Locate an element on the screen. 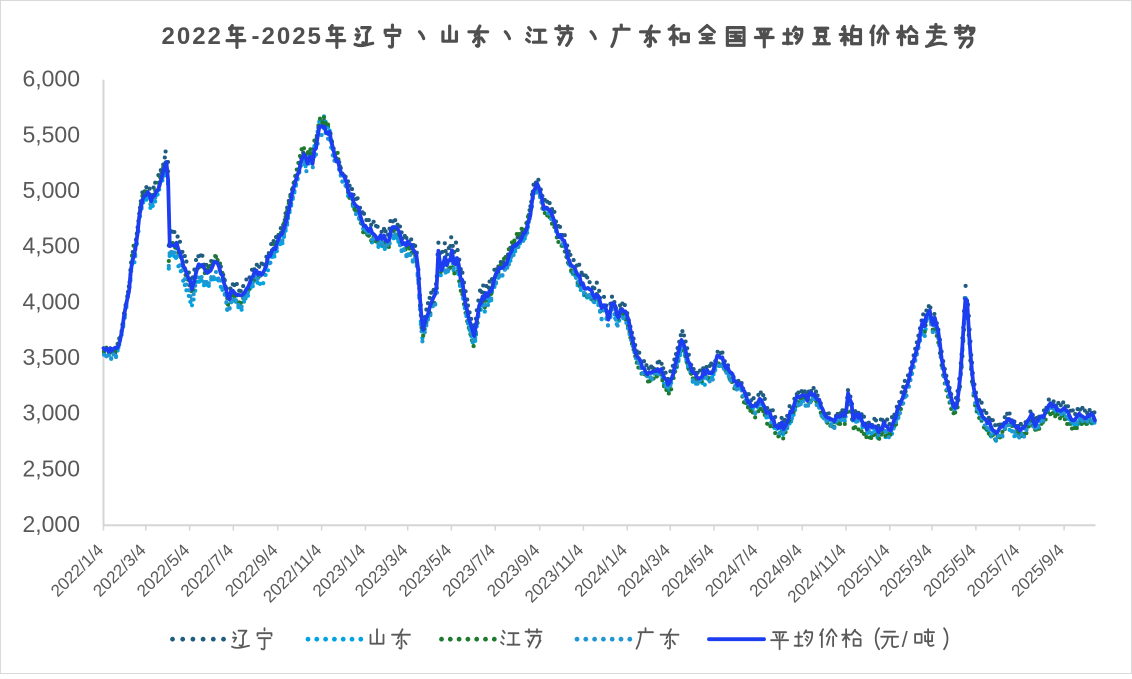 This screenshot has width=1132, height=679. svg-text: 2,500 is located at coordinates (51, 468).